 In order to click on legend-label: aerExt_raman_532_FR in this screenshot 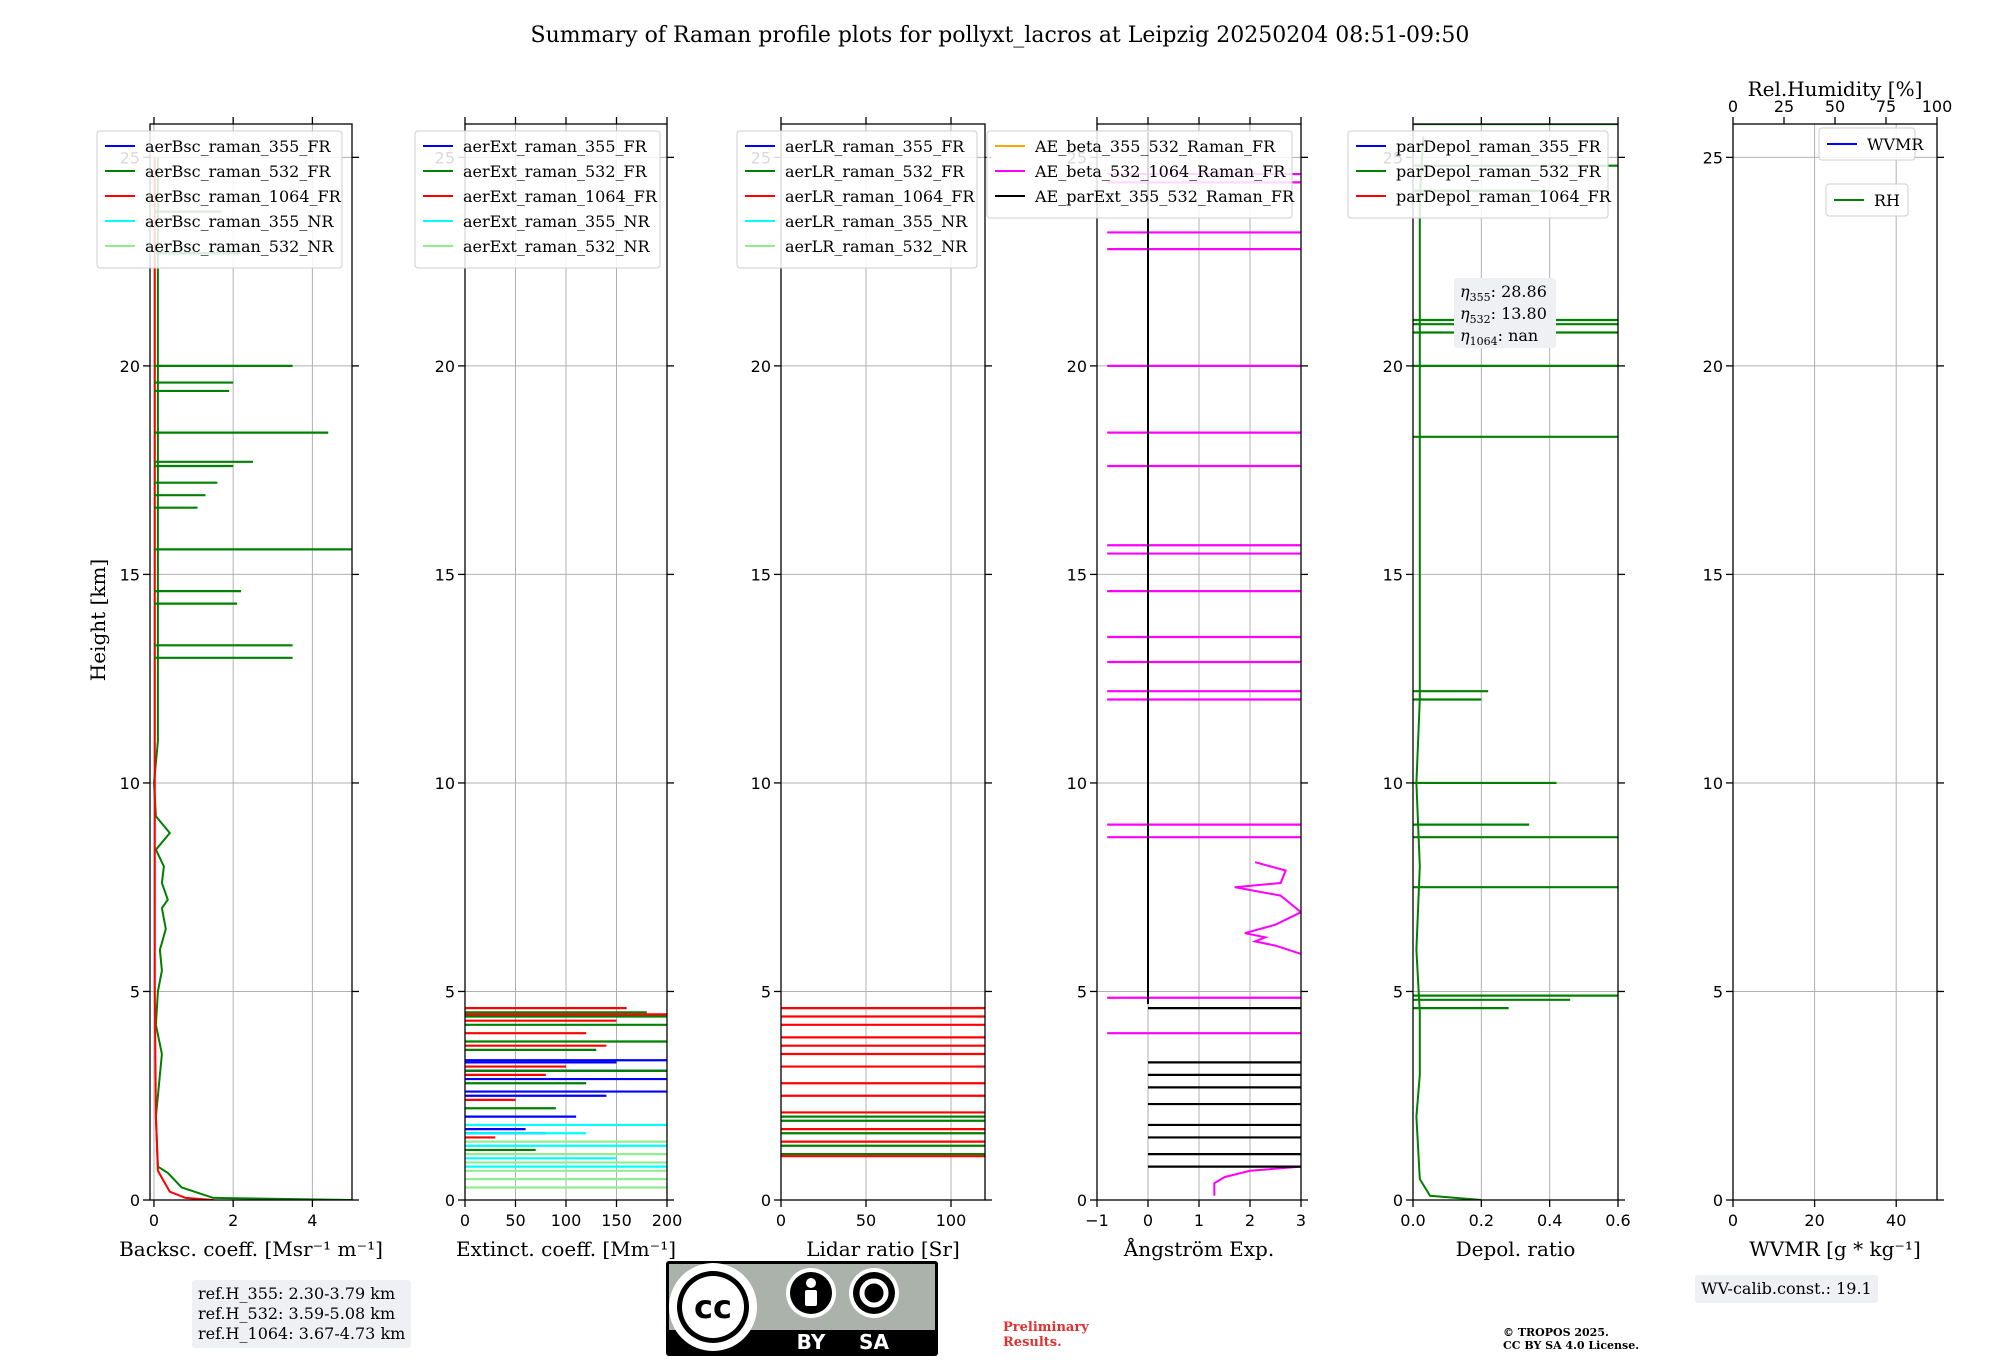, I will do `click(555, 171)`.